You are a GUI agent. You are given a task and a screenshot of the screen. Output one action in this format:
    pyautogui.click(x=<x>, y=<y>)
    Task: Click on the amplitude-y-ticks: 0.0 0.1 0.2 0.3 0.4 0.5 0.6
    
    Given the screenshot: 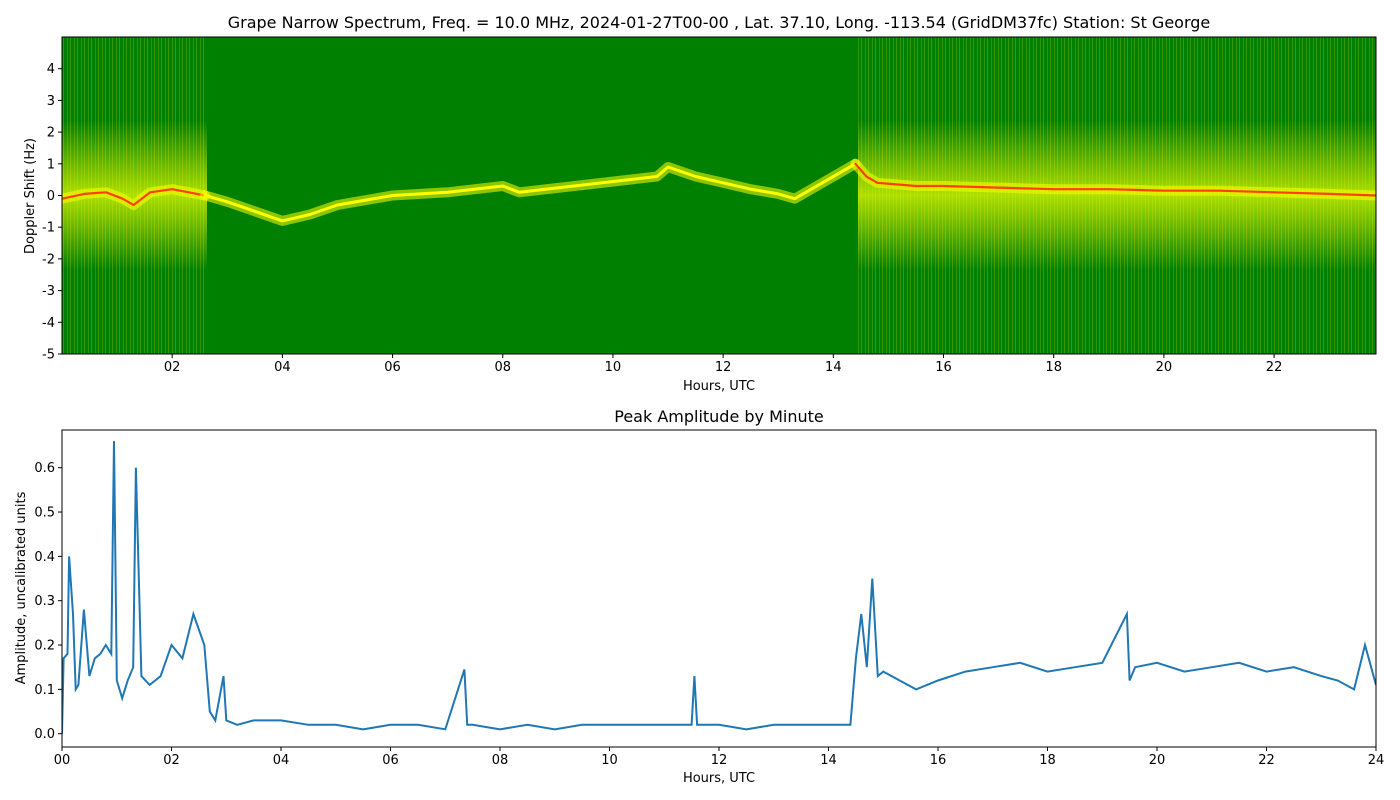 What is the action you would take?
    pyautogui.click(x=48, y=601)
    